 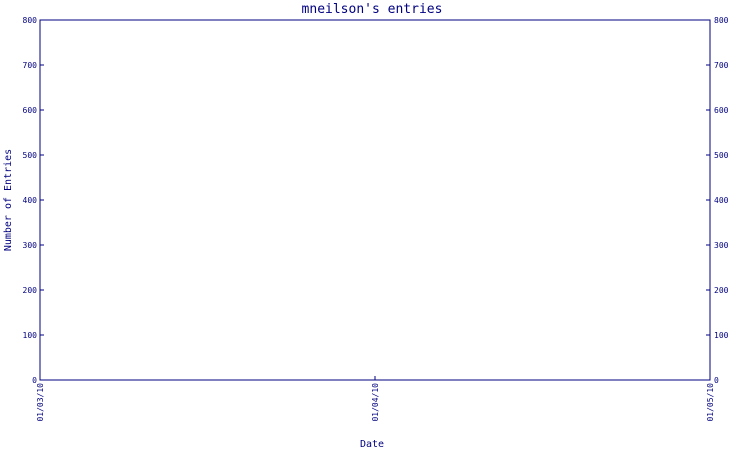 I want to click on y-tick-label-left: 200, so click(x=30, y=290).